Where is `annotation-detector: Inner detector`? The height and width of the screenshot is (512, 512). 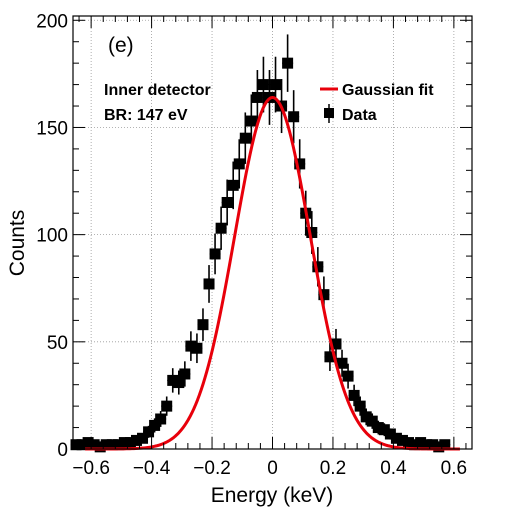
annotation-detector: Inner detector is located at coordinates (157, 90).